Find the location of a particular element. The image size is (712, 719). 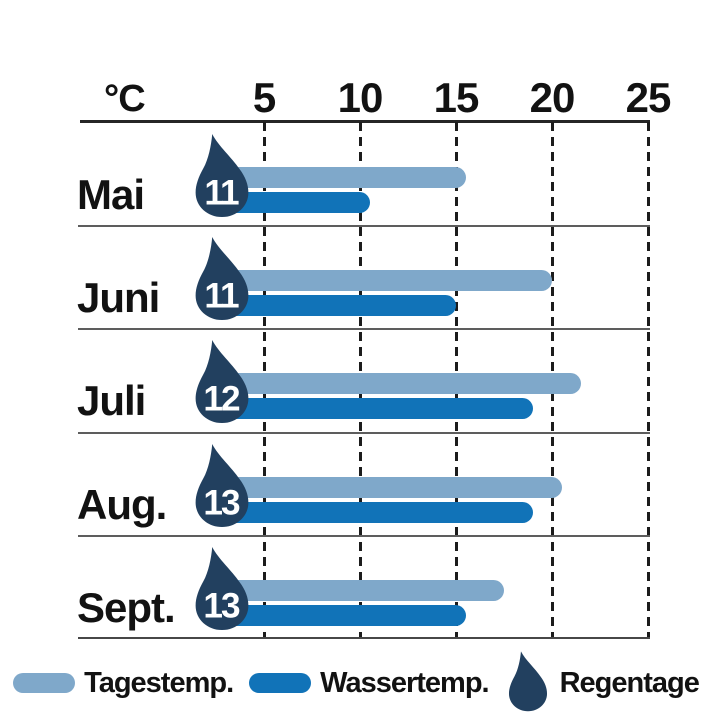

legend: Tagestemp. Wassertemp. Regentage is located at coordinates (356, 683).